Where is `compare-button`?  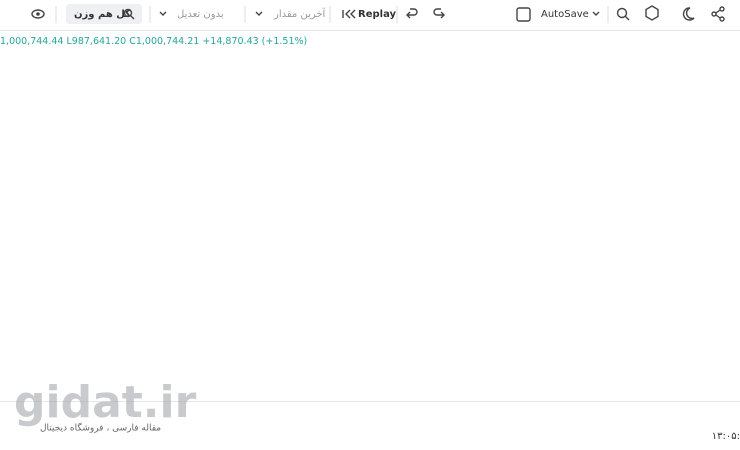
compare-button is located at coordinates (104, 14).